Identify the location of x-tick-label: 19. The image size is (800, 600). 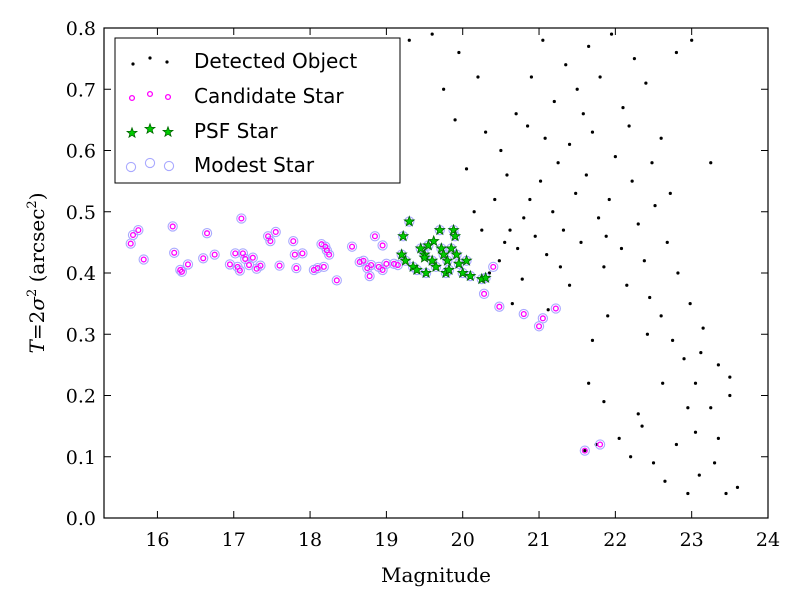
(386, 540).